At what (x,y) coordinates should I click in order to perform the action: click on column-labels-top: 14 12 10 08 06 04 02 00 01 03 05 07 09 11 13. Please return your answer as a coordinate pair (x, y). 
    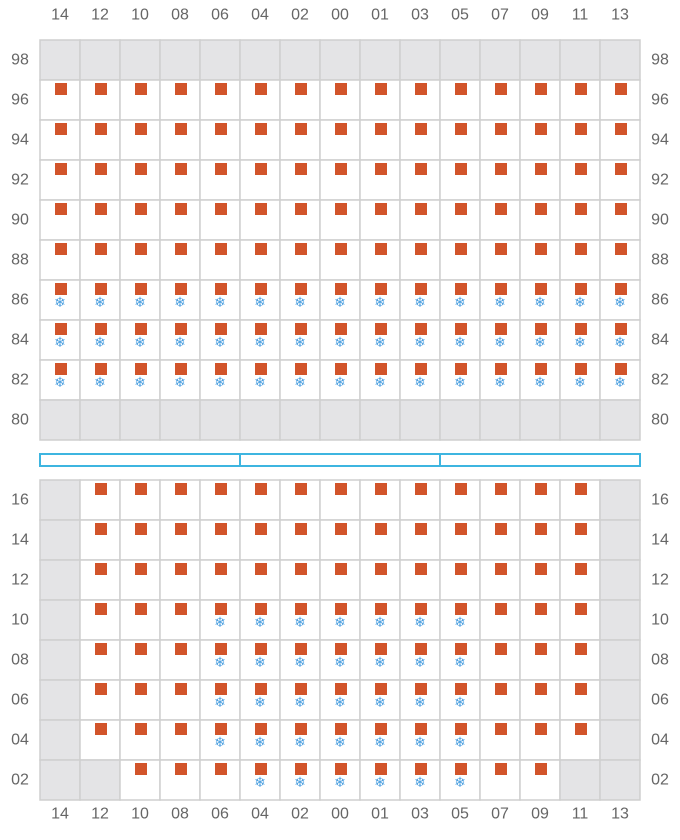
    Looking at the image, I should click on (340, 15).